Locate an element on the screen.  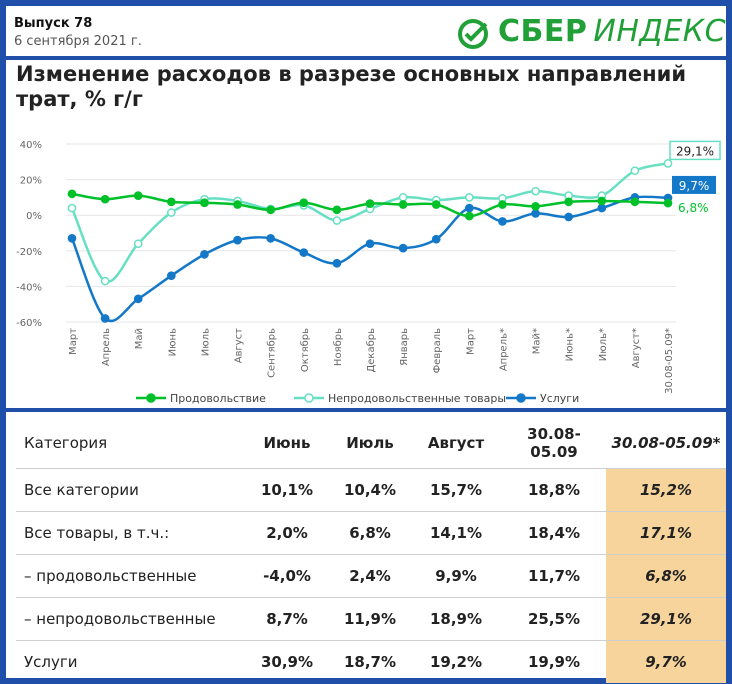
table-cell: 15,7% is located at coordinates (456, 490).